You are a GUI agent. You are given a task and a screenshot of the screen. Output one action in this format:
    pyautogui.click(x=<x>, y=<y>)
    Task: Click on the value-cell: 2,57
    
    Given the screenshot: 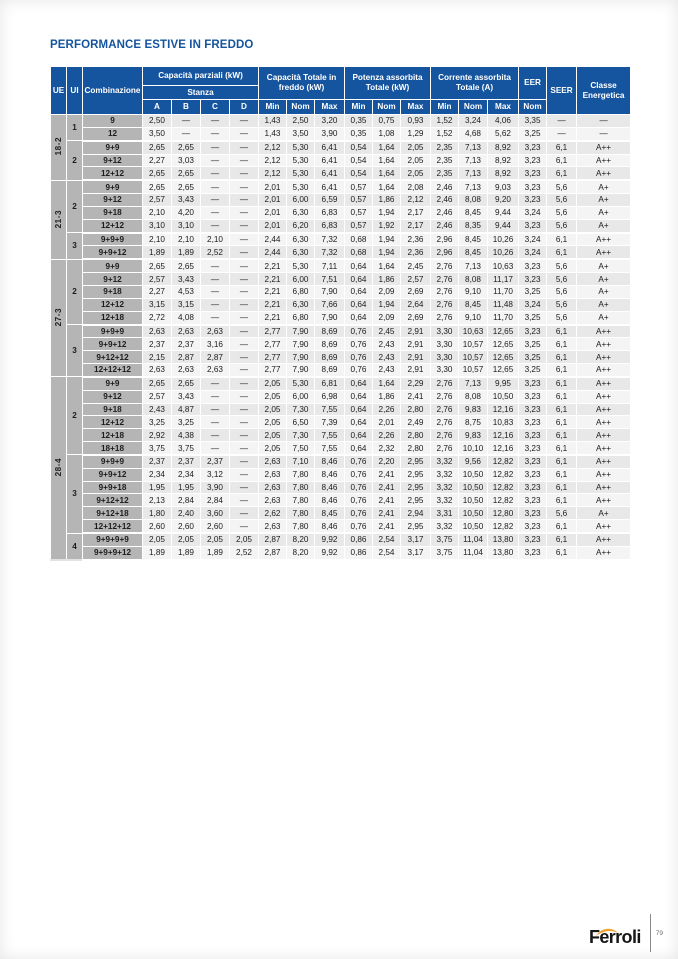 What is the action you would take?
    pyautogui.click(x=416, y=279)
    